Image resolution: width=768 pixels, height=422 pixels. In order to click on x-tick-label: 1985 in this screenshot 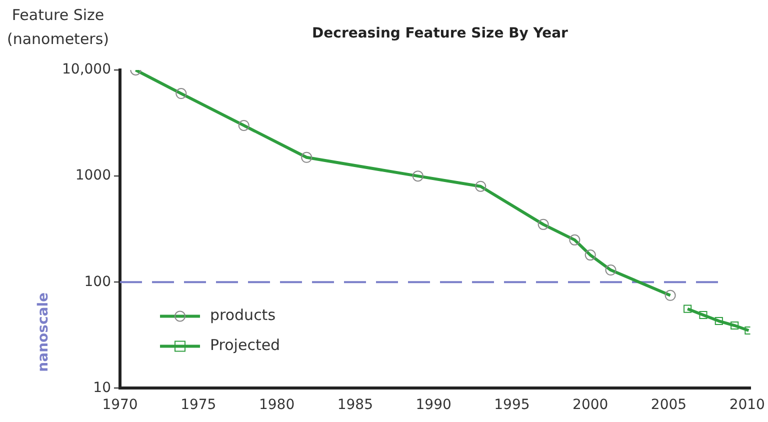, I will do `click(355, 405)`.